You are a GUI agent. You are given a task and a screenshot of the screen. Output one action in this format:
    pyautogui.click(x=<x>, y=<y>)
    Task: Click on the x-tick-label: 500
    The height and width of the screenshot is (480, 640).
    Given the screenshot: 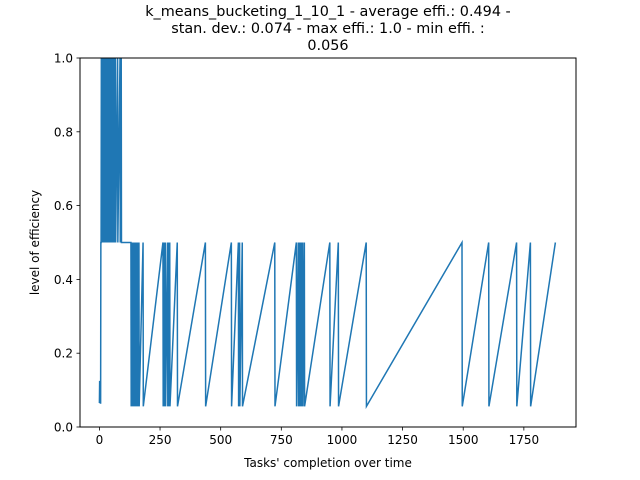 What is the action you would take?
    pyautogui.click(x=220, y=440)
    